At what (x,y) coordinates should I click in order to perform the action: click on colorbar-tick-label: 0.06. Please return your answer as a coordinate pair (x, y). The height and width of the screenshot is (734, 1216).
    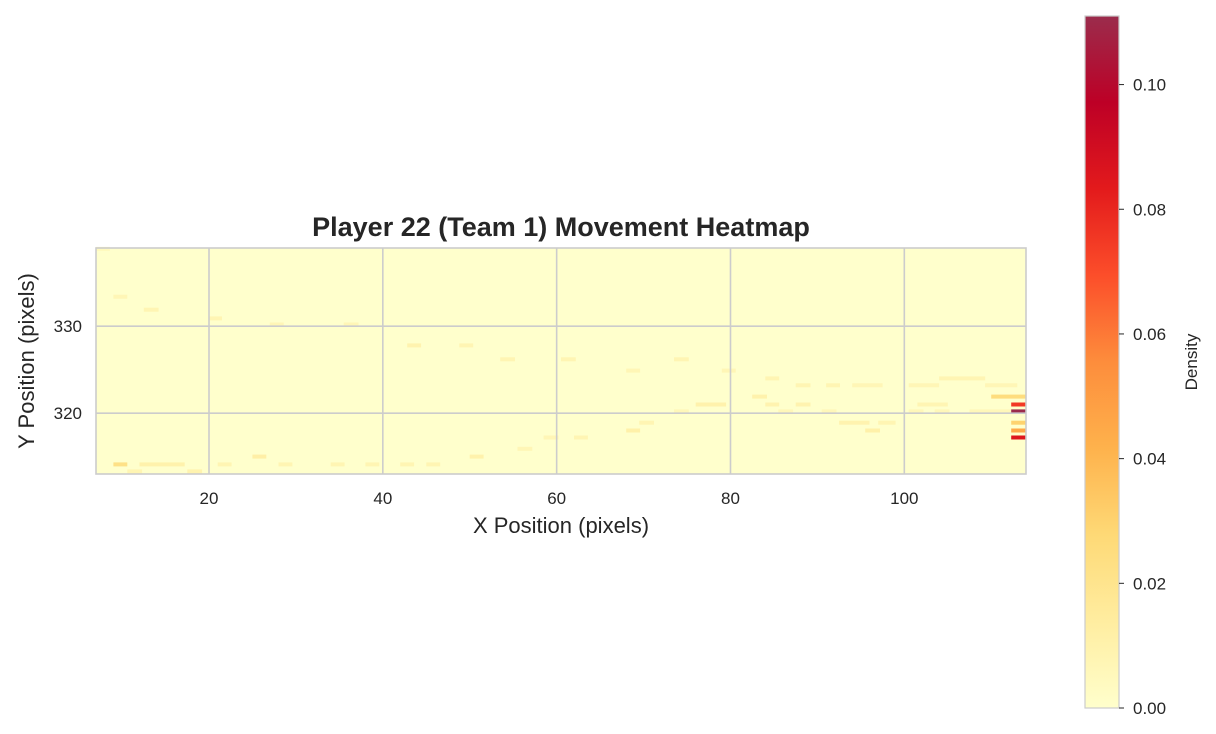
    Looking at the image, I should click on (1149, 334).